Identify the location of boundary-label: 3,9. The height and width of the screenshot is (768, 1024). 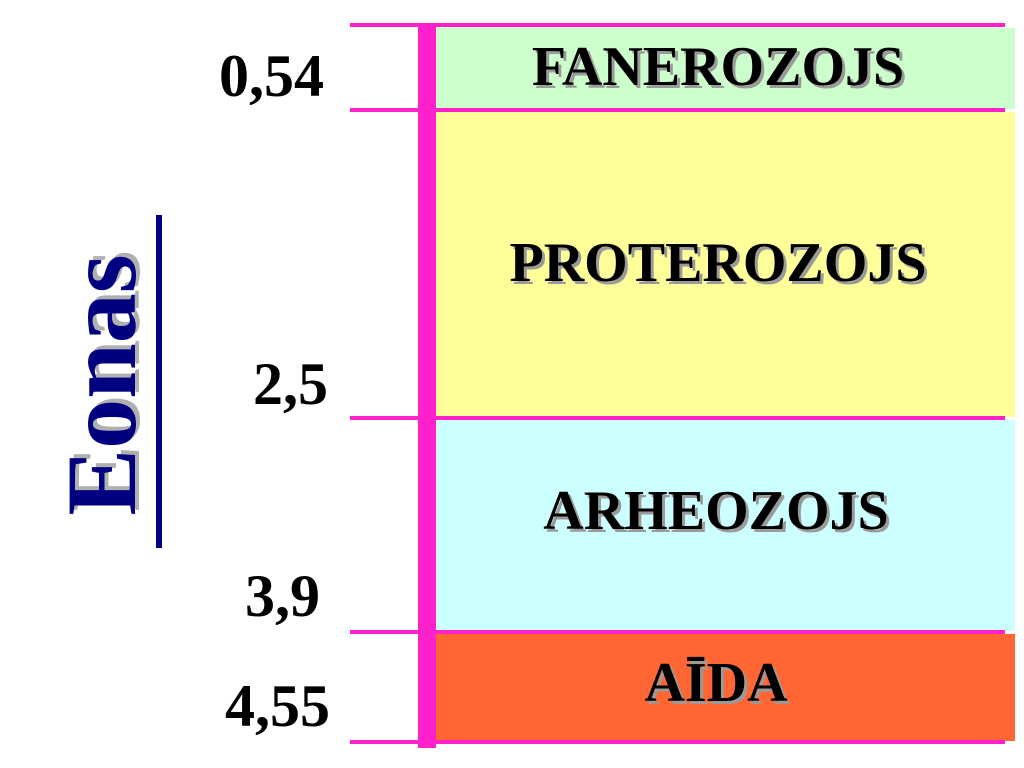
(282, 596).